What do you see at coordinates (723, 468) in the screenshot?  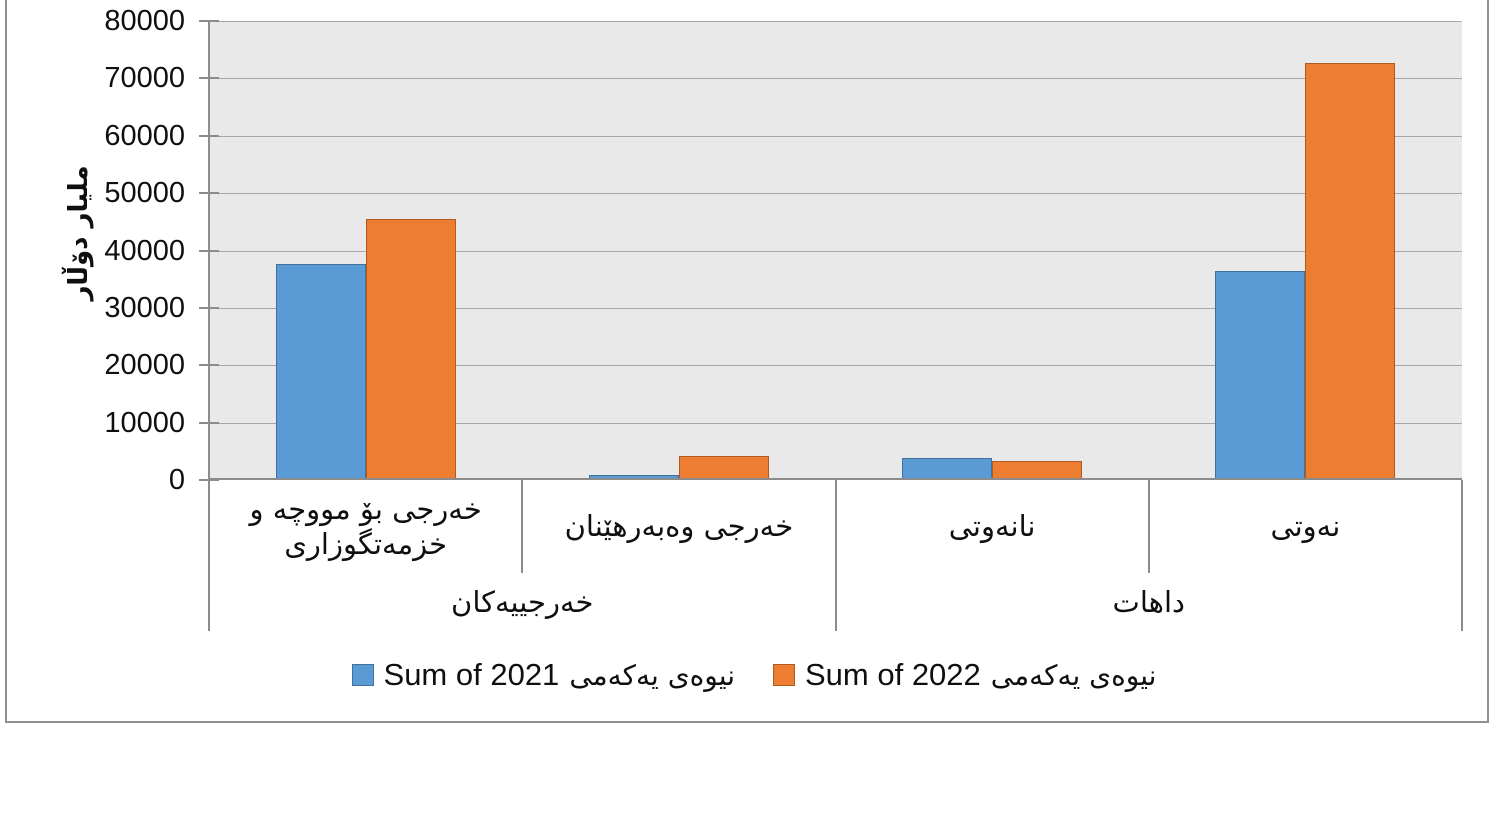 I see `bar-s2-c2` at bounding box center [723, 468].